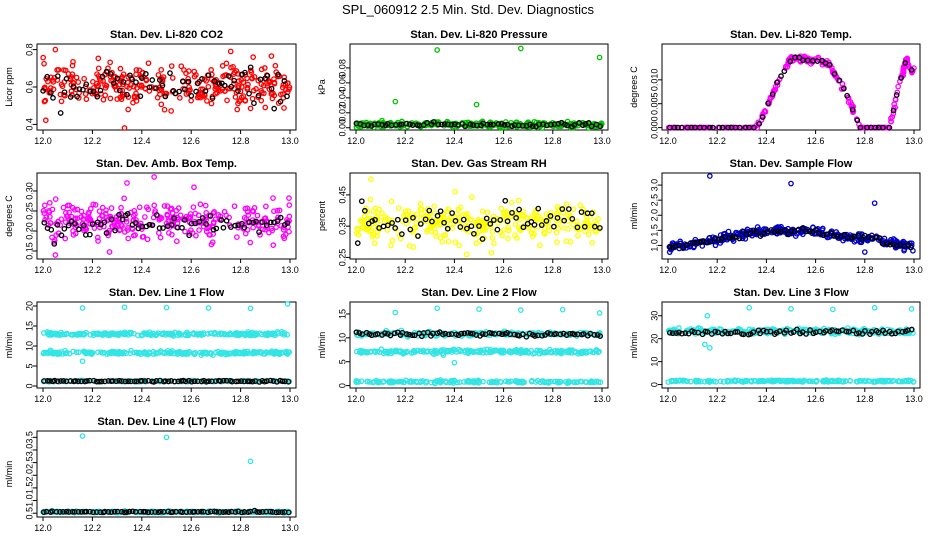 This screenshot has width=936, height=540. I want to click on x-tick-label: 12.6, so click(504, 270).